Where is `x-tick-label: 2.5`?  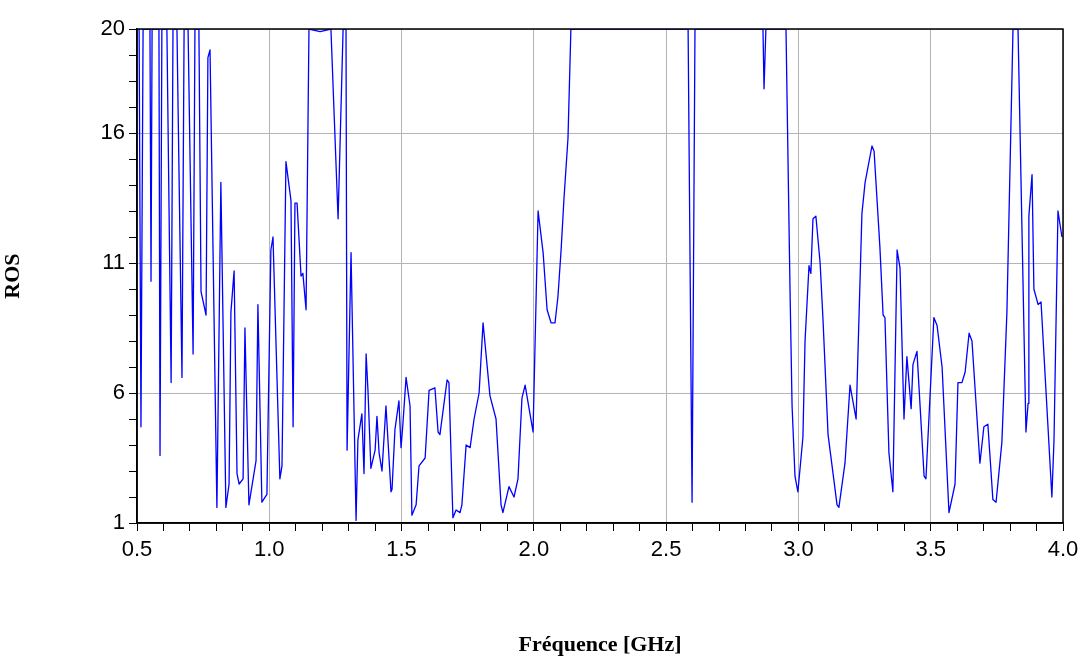 x-tick-label: 2.5 is located at coordinates (666, 549).